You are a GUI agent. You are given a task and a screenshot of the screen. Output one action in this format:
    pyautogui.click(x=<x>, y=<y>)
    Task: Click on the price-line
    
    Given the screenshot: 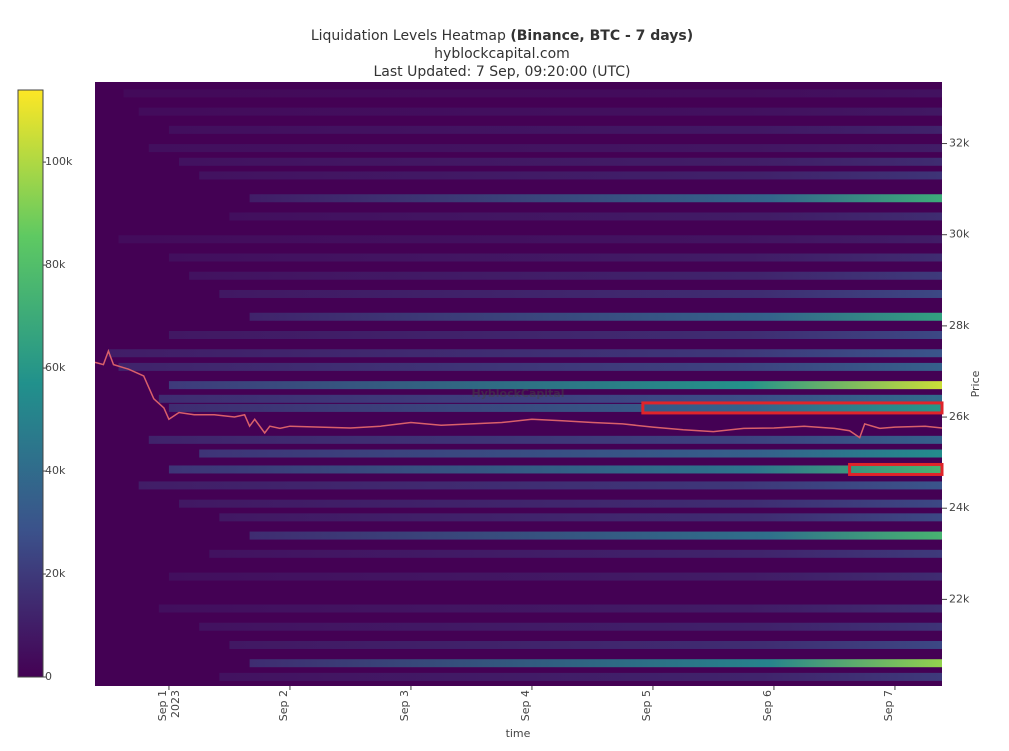 What is the action you would take?
    pyautogui.click(x=518, y=393)
    